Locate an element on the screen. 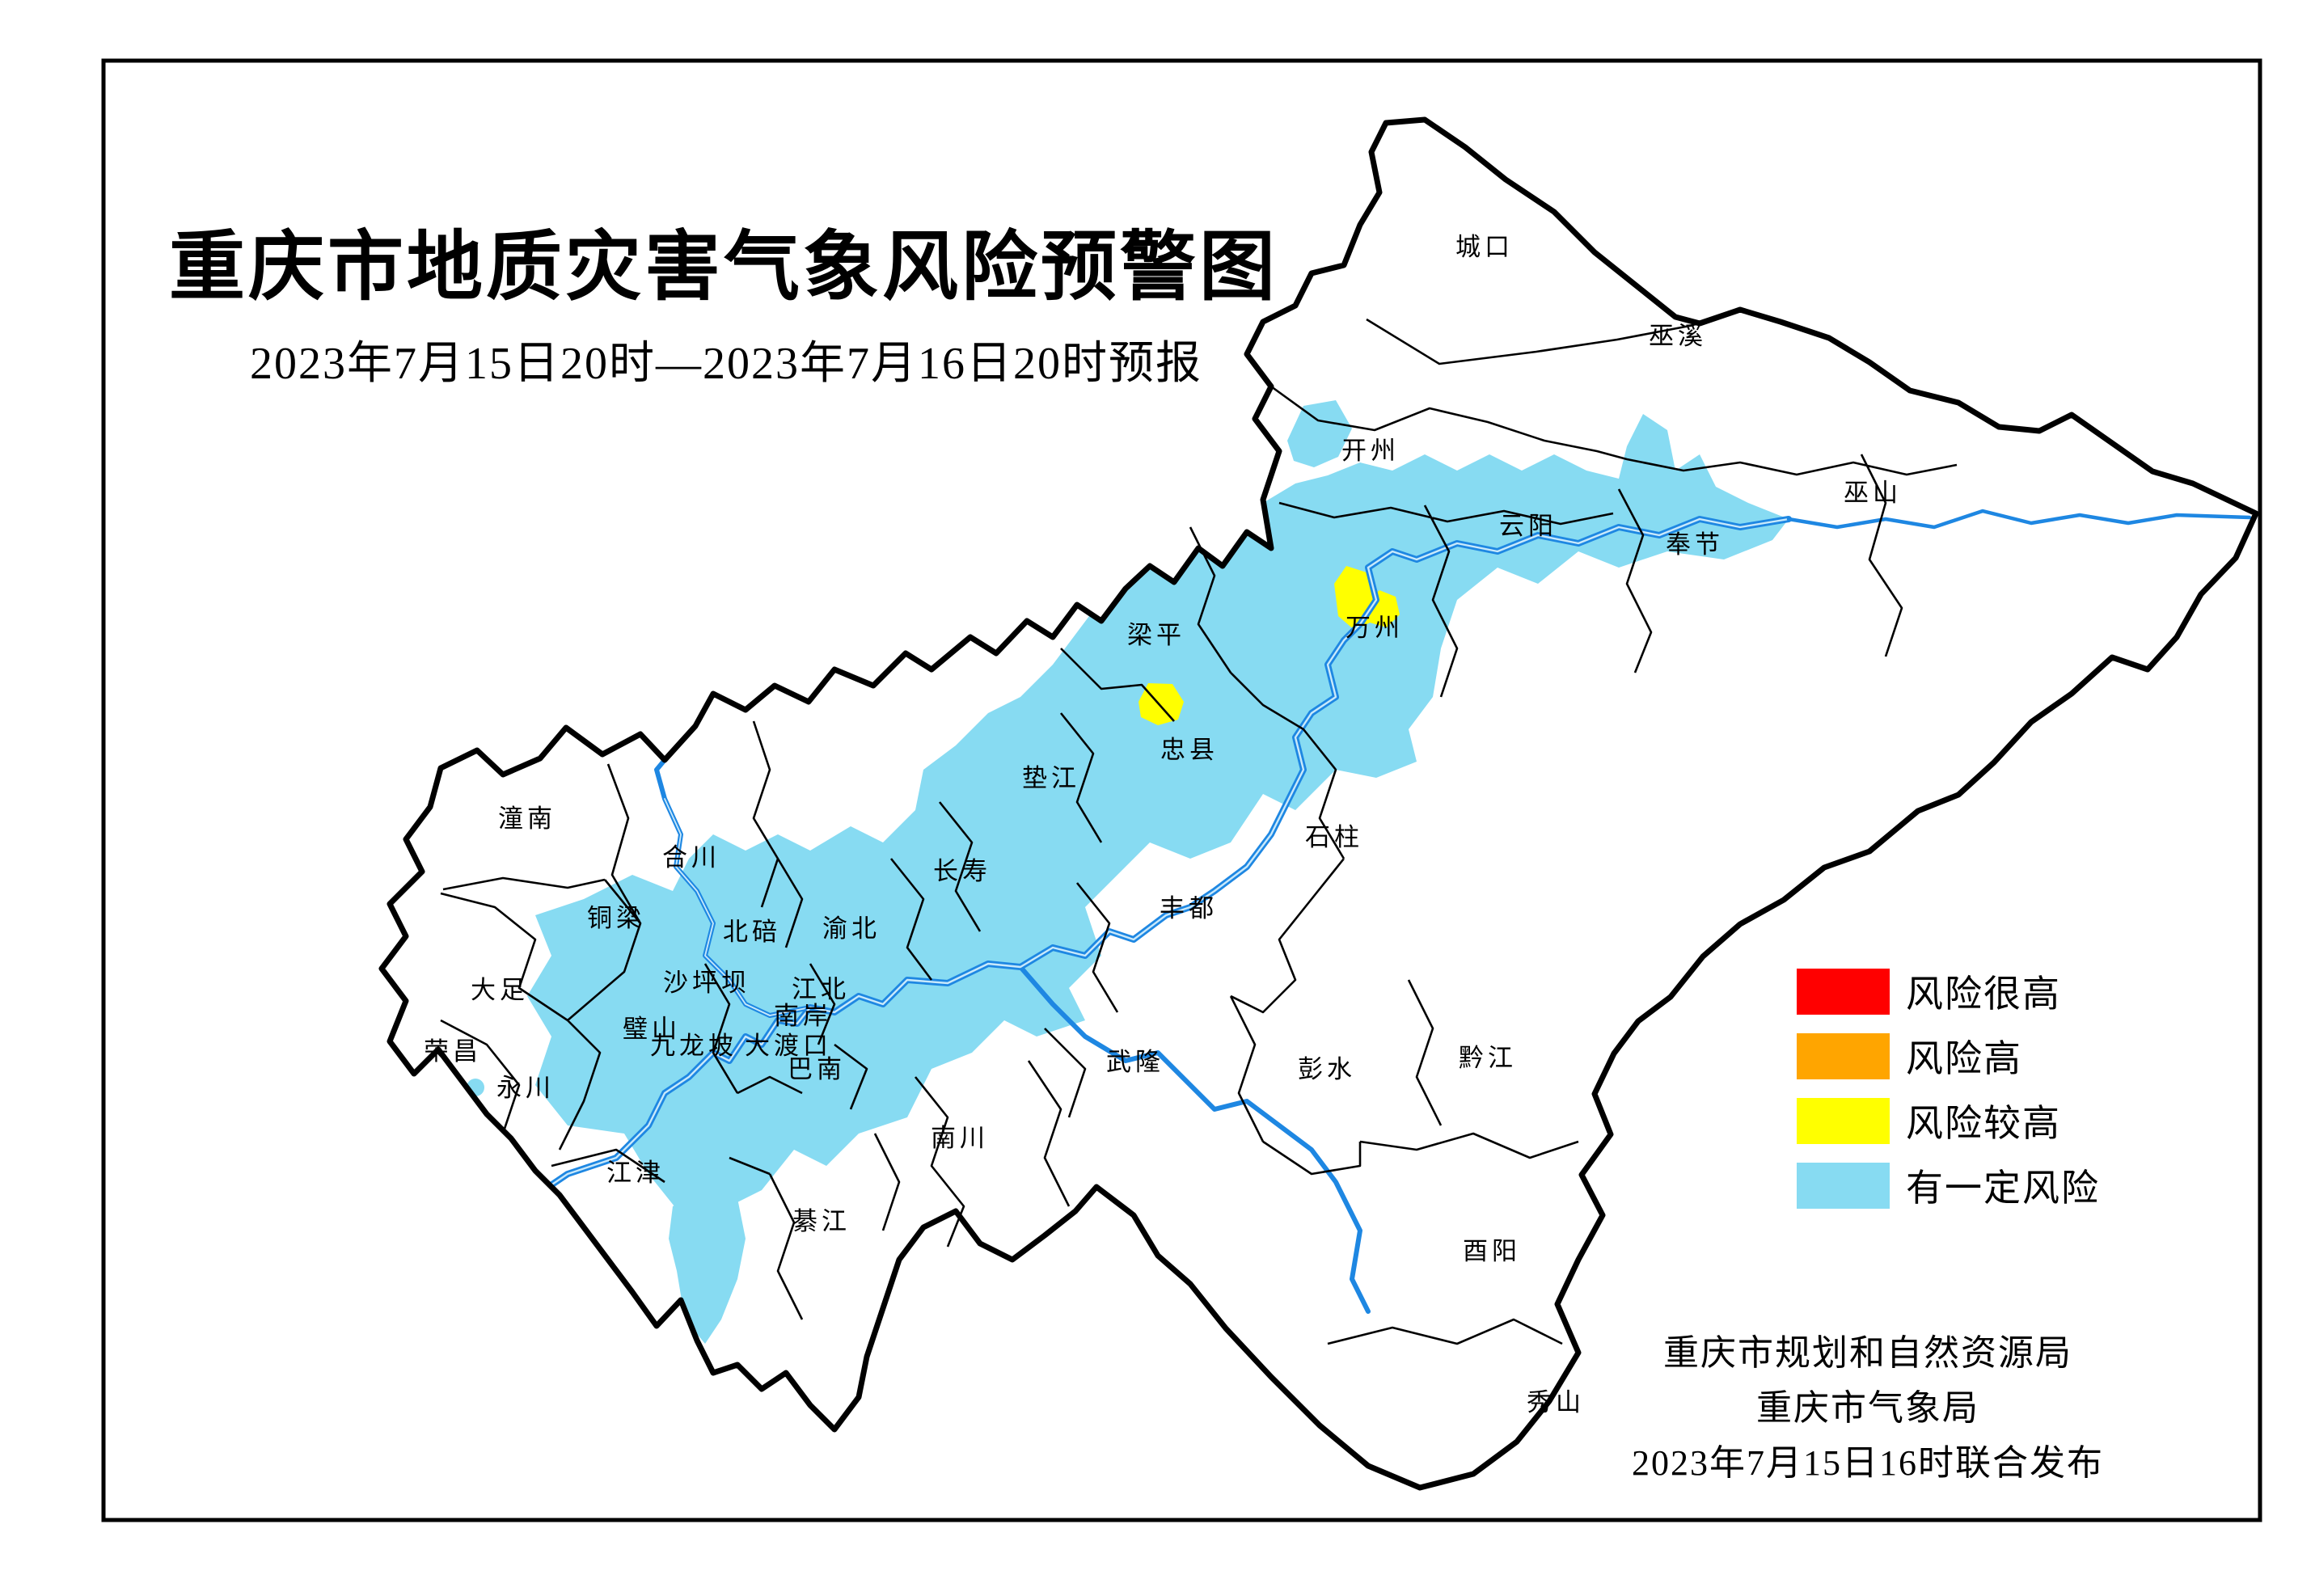  district-label: 垫江 is located at coordinates (1051, 778).